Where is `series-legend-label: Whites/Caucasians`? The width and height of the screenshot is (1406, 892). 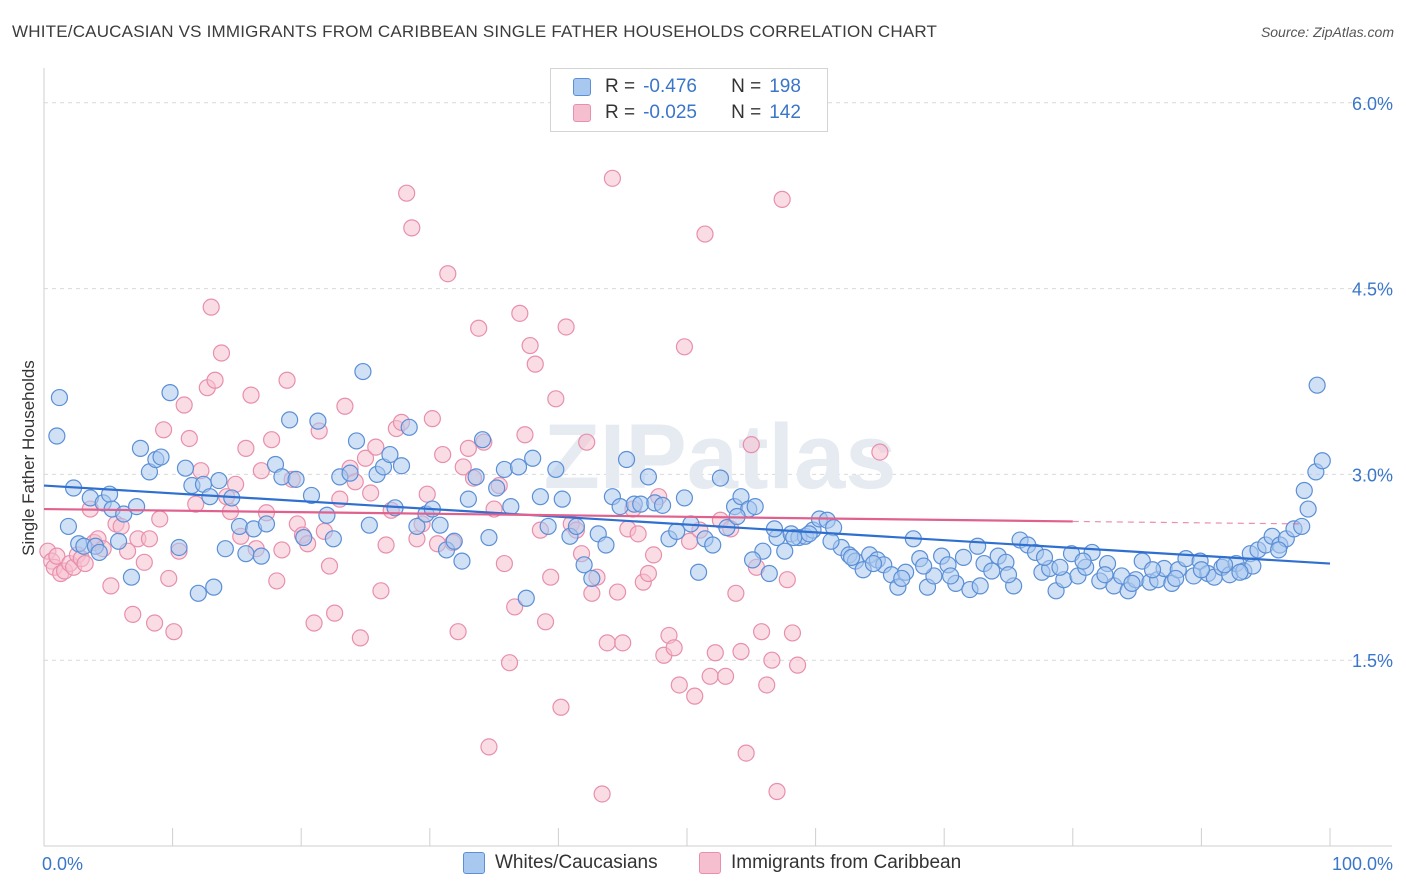
series-legend-label: Whites/Caucasians is located at coordinates (576, 862).